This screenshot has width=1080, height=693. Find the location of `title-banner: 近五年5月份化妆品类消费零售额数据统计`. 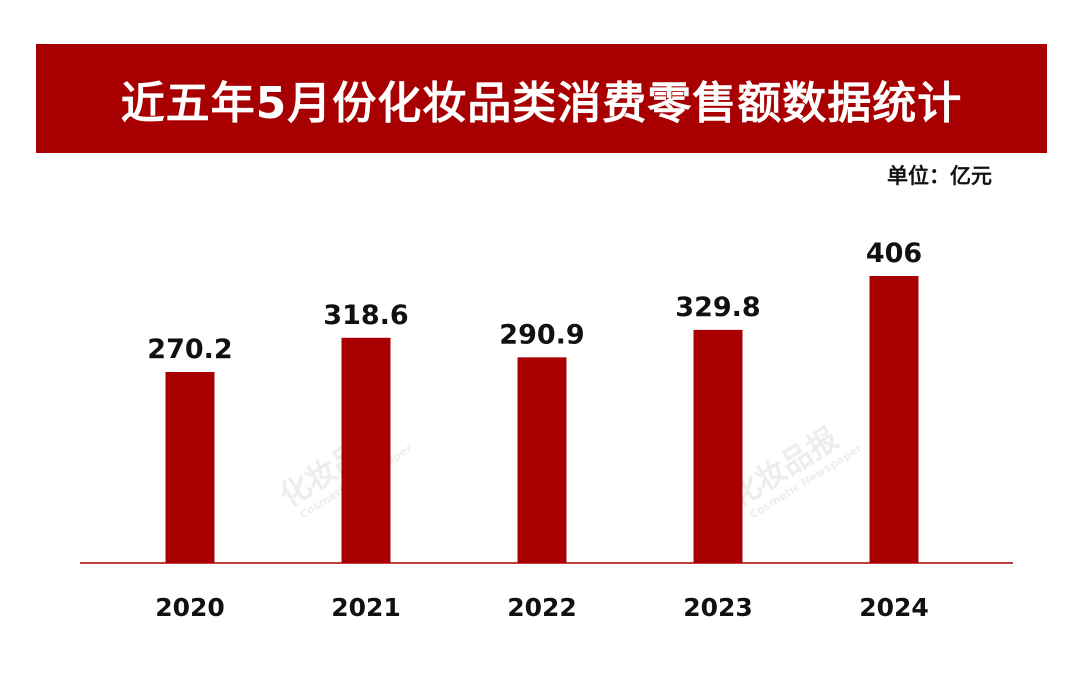

title-banner: 近五年5月份化妆品类消费零售额数据统计 is located at coordinates (541, 98).